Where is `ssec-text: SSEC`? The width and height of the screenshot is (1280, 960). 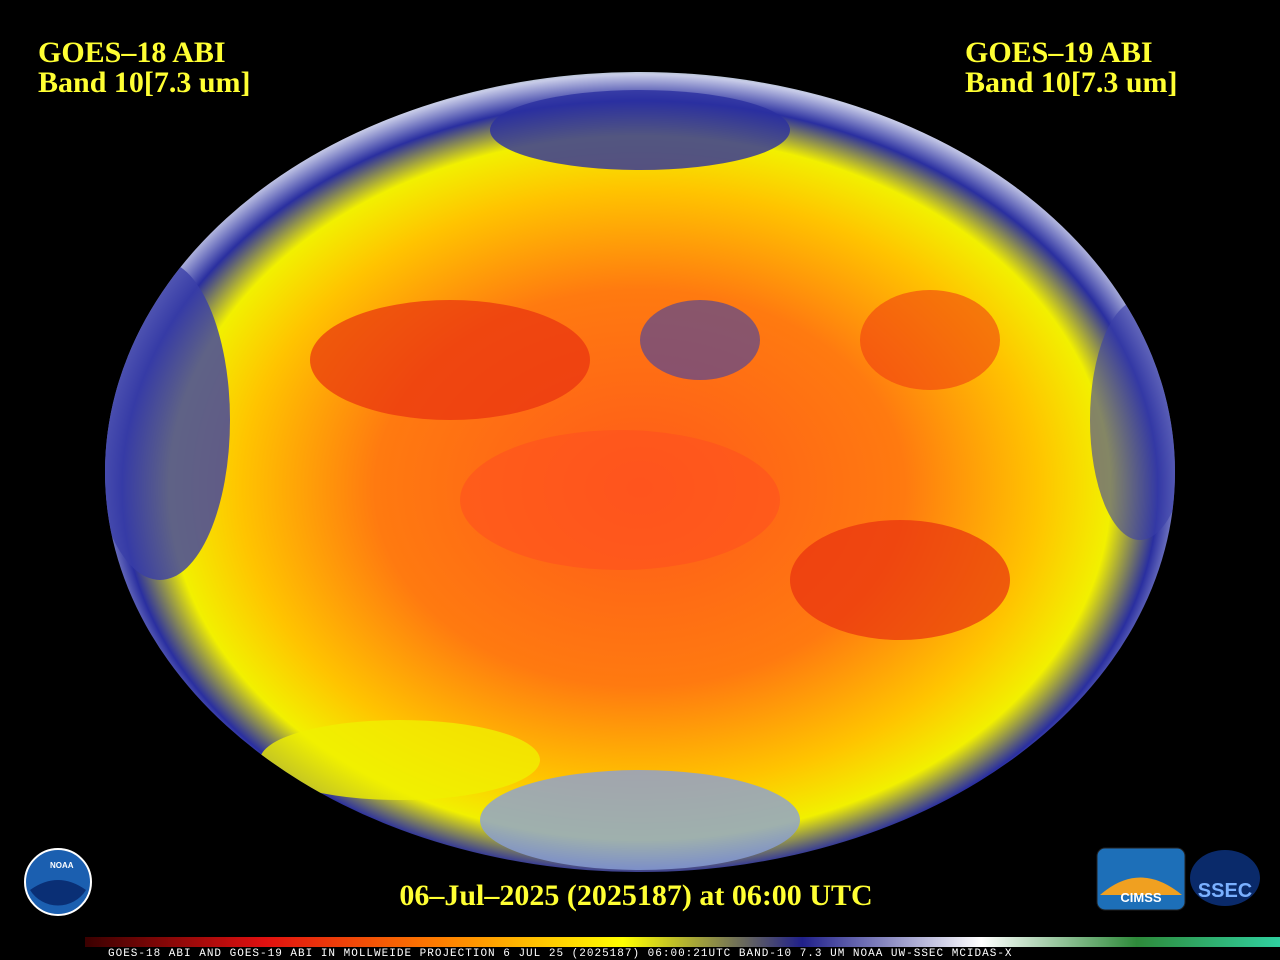 ssec-text: SSEC is located at coordinates (1225, 891).